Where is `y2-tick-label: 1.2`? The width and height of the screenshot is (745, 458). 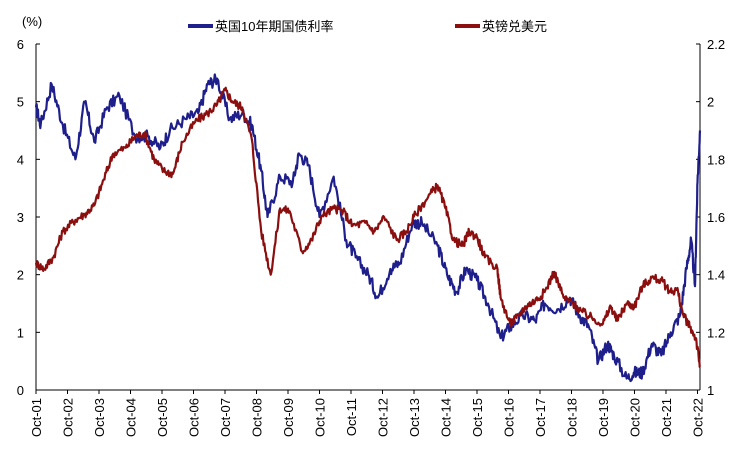
y2-tick-label: 1.2 is located at coordinates (716, 332).